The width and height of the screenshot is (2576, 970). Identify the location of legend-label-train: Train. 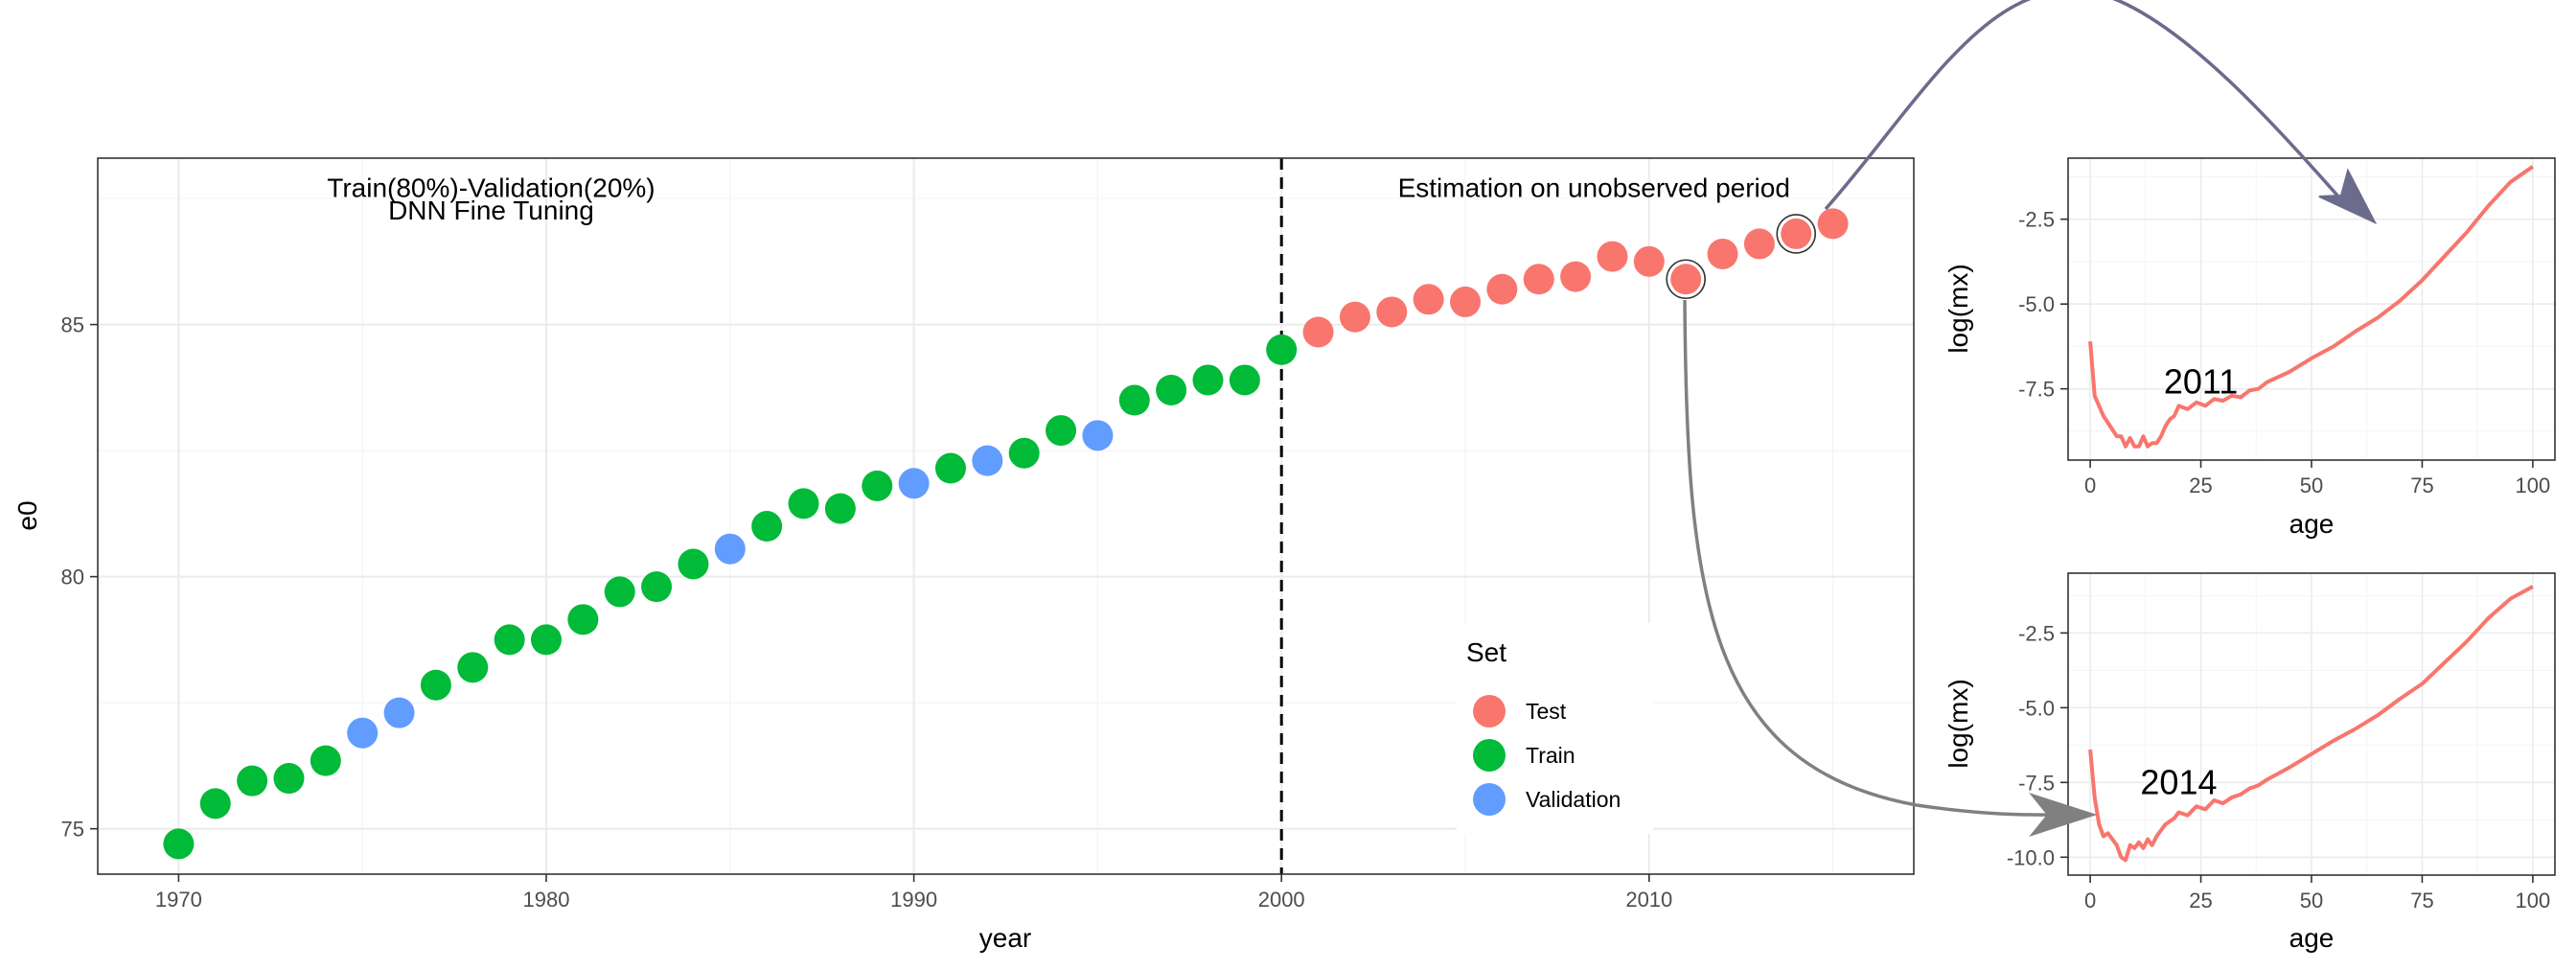
(1551, 756).